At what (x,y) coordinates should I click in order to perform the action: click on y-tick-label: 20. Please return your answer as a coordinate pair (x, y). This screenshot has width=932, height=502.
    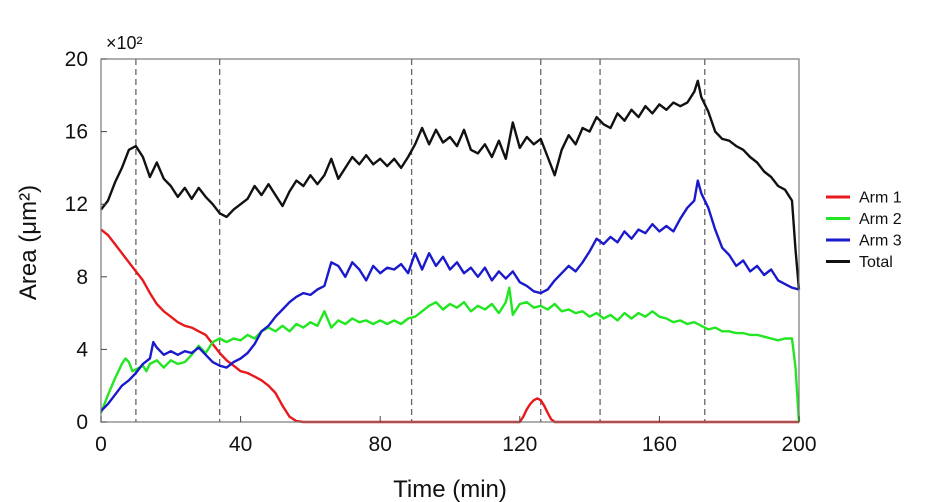
    Looking at the image, I should click on (76, 59).